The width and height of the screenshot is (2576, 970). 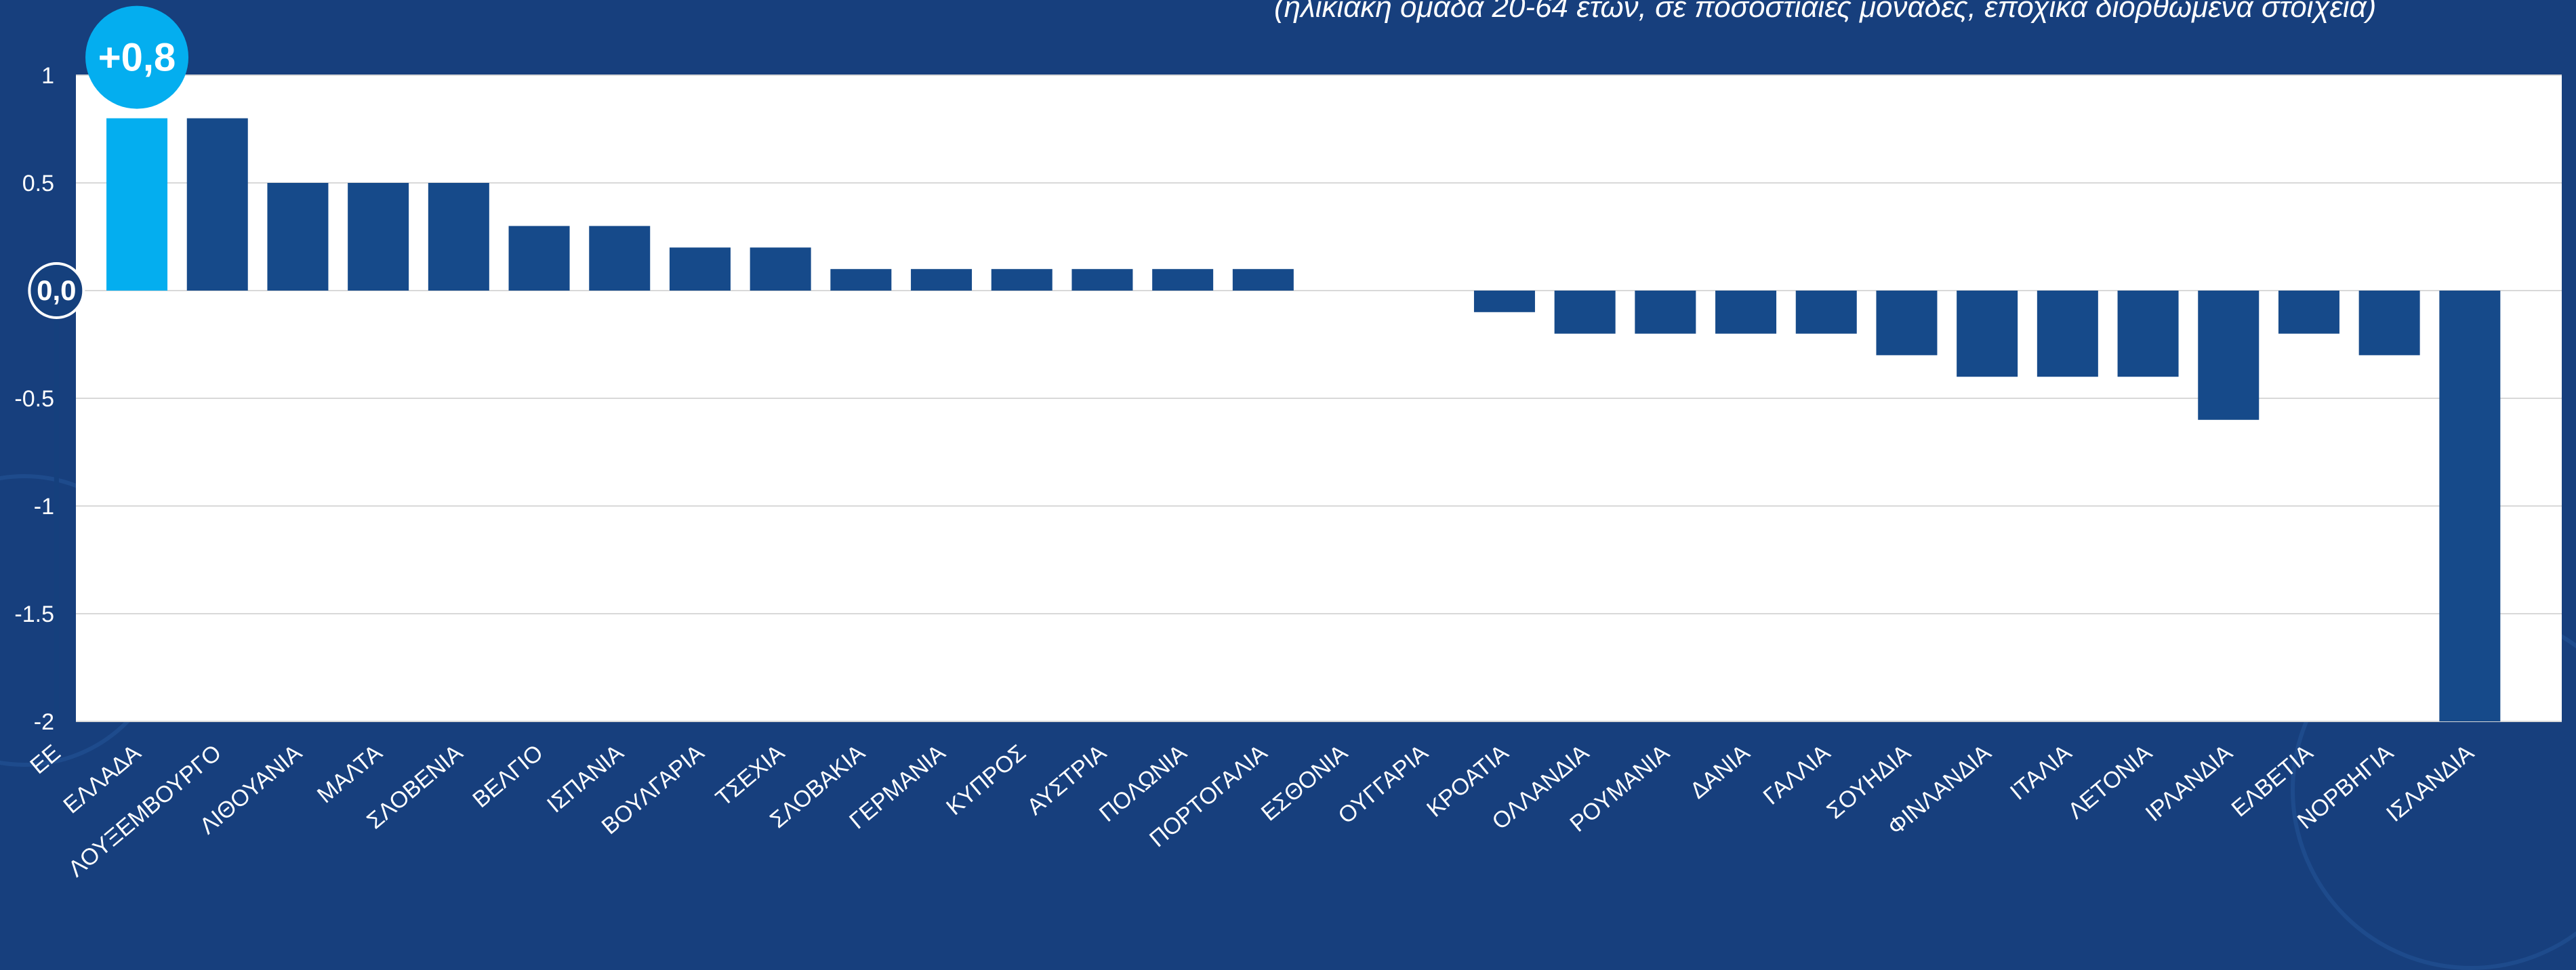 What do you see at coordinates (1826, 312) in the screenshot?
I see `bar-ΓΑΛΛΙΑ` at bounding box center [1826, 312].